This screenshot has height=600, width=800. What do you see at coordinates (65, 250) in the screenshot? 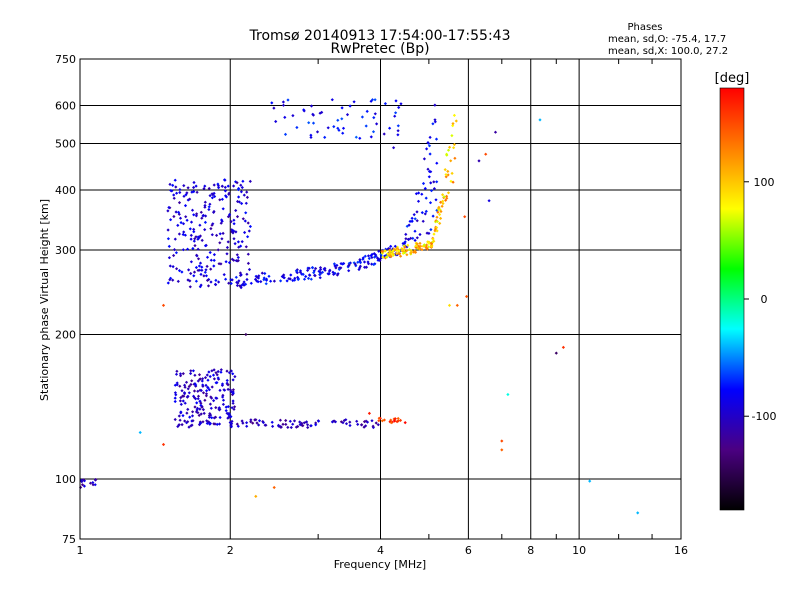
I see `y-tick-label: 300` at bounding box center [65, 250].